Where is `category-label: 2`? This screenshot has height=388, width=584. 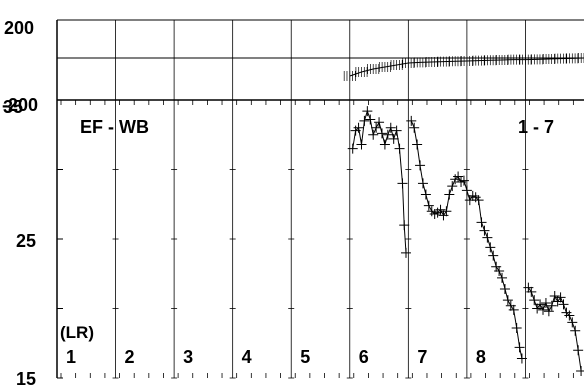 category-label: 2 is located at coordinates (130, 357).